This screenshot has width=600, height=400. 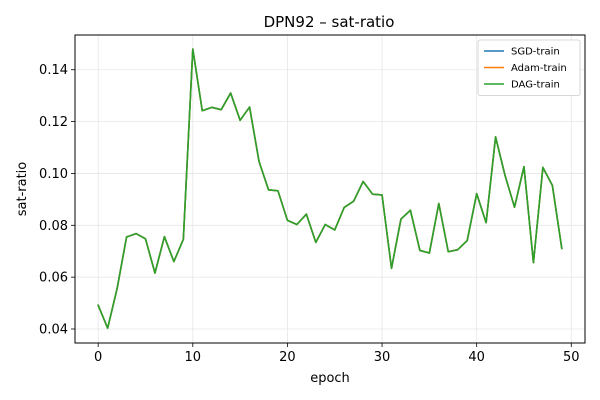 I want to click on y-tick-label: 0.06, so click(x=53, y=278).